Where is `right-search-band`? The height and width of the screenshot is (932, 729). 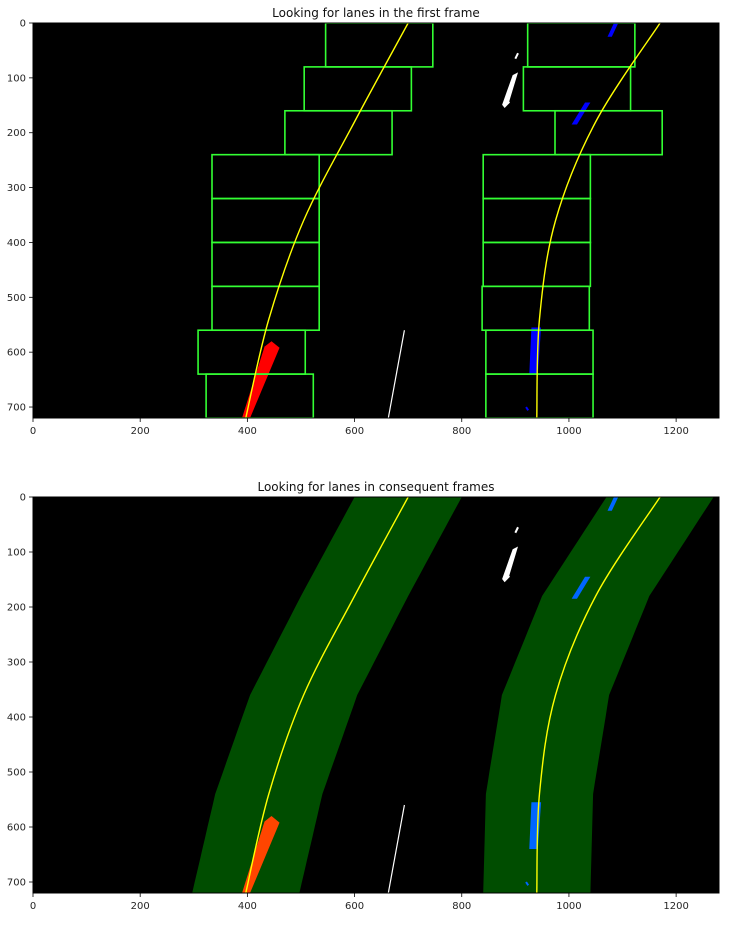 right-search-band is located at coordinates (598, 695).